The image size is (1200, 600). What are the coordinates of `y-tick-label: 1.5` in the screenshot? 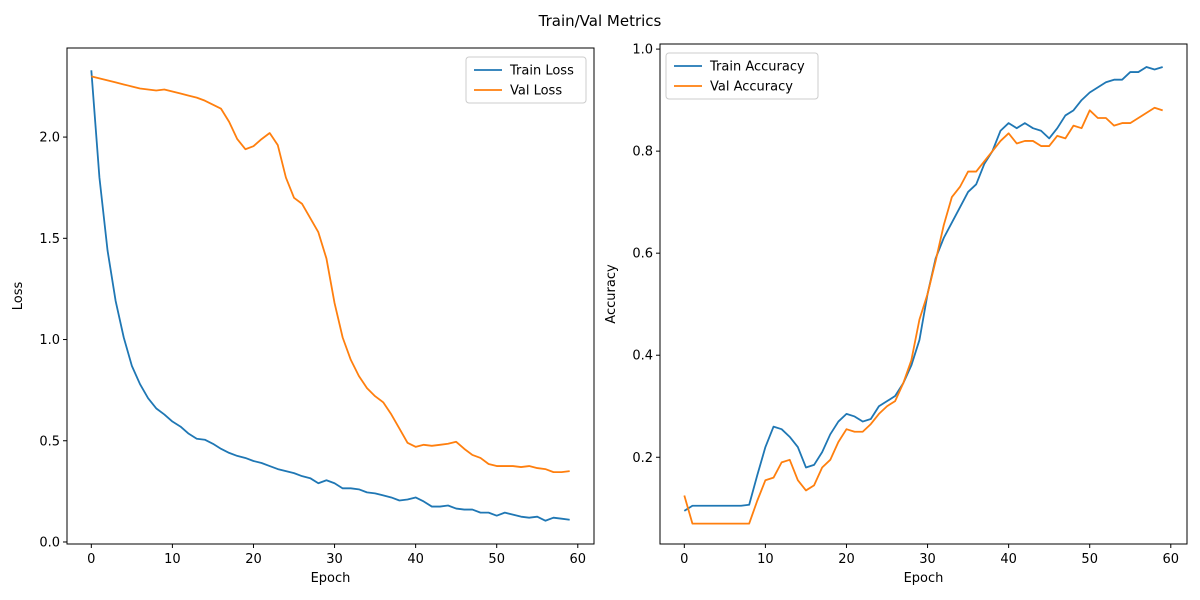 It's located at (49, 239).